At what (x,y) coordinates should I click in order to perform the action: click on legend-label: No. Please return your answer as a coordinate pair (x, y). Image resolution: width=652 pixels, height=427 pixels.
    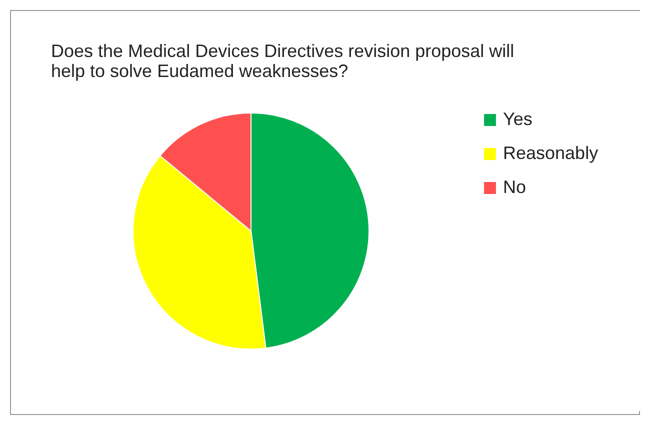
    Looking at the image, I should click on (514, 187).